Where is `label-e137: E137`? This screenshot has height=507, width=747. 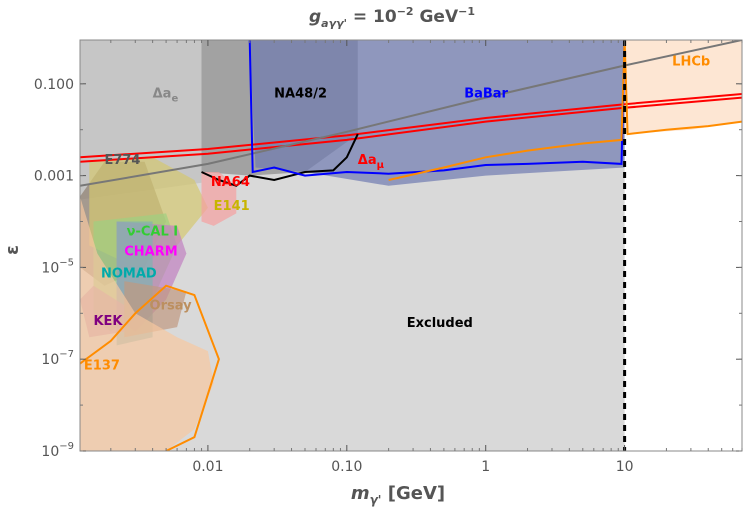 label-e137: E137 is located at coordinates (102, 365).